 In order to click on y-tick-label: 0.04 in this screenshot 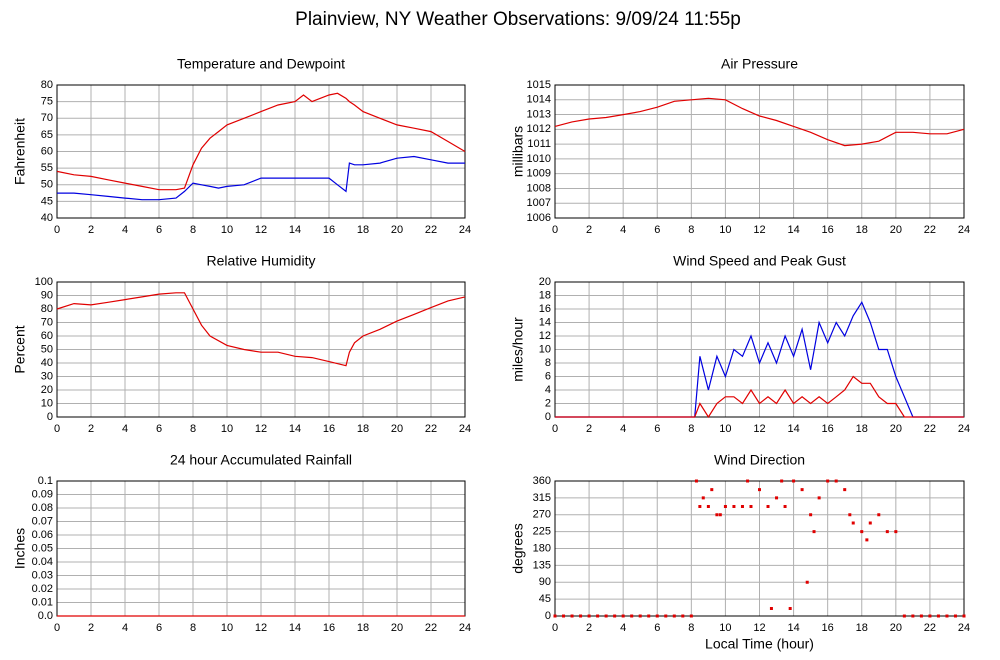, I will do `click(42, 562)`.